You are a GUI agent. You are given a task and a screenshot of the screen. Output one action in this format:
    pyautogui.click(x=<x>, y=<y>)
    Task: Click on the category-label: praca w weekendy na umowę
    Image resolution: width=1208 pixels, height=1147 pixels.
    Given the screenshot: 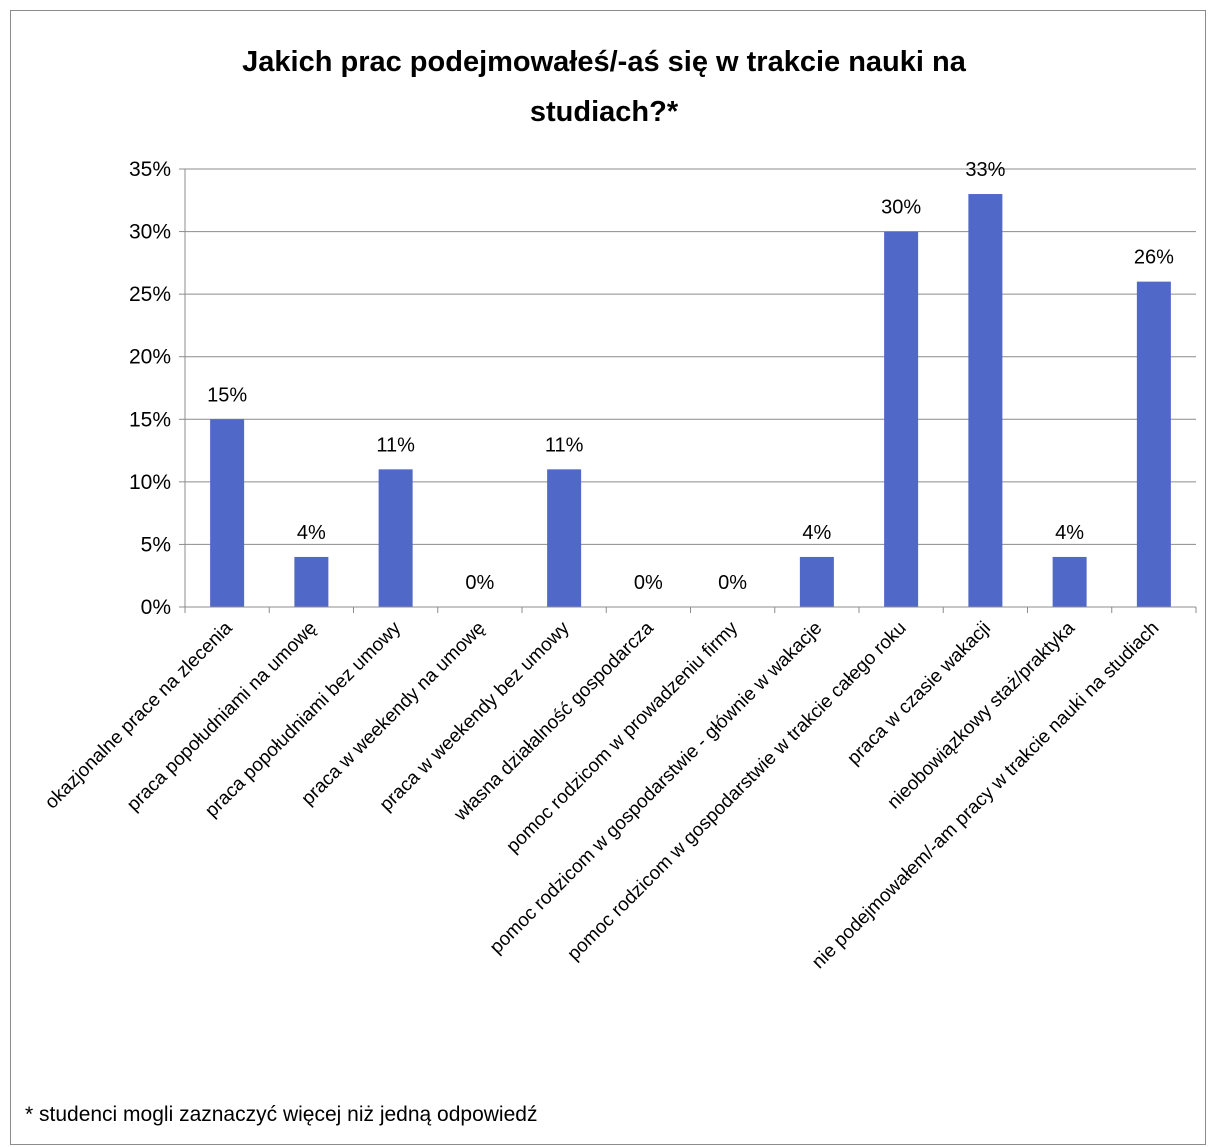 What is the action you would take?
    pyautogui.click(x=394, y=714)
    